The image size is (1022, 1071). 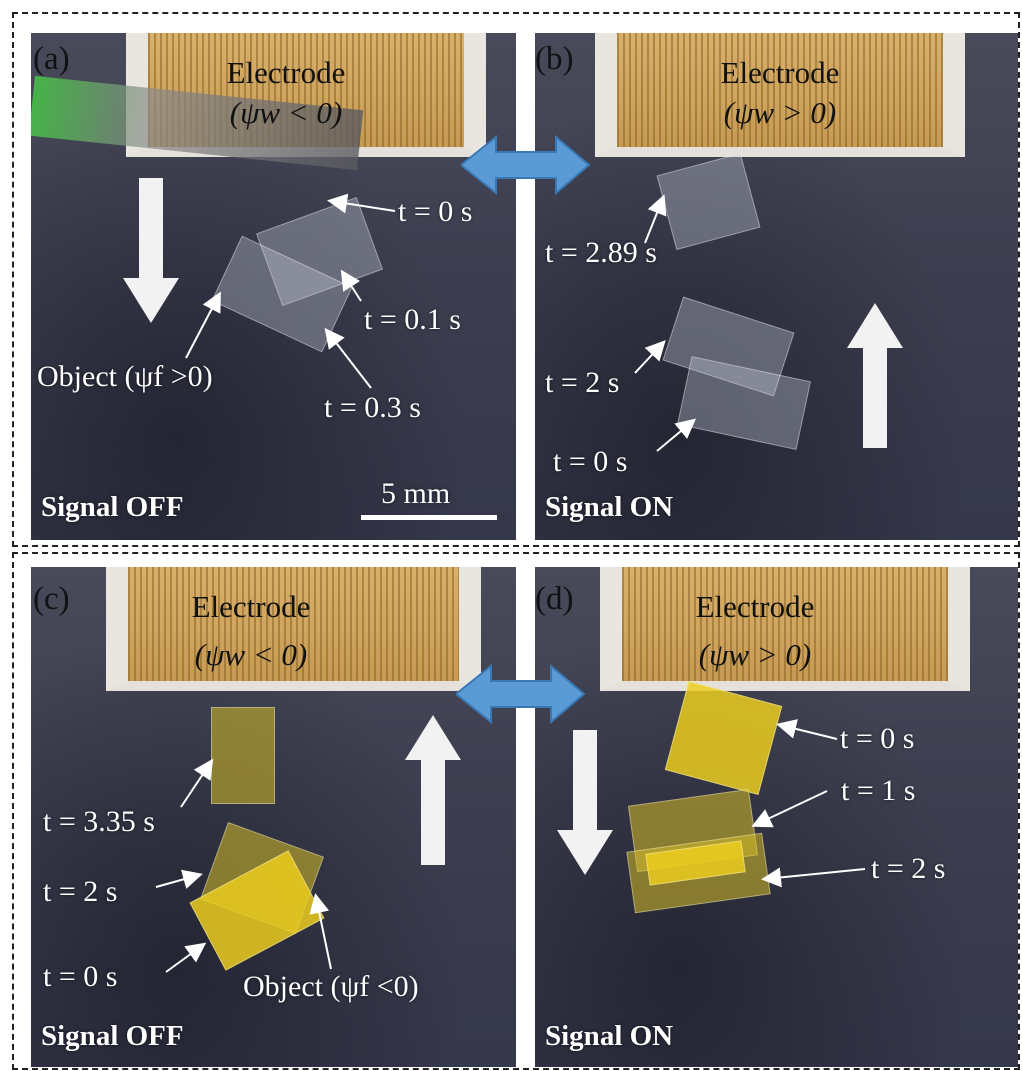 I want to click on panel-tag: (b), so click(x=554, y=59).